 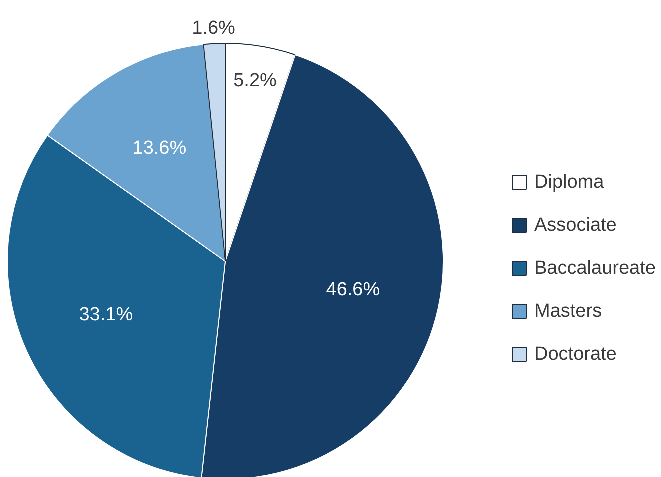 I want to click on data-label: 33.1%, so click(x=106, y=315).